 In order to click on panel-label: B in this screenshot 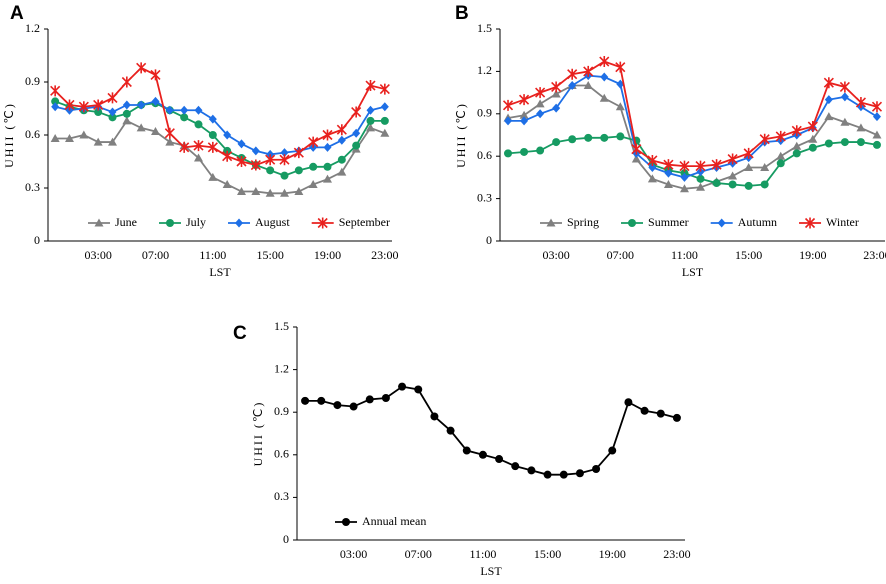, I will do `click(462, 13)`.